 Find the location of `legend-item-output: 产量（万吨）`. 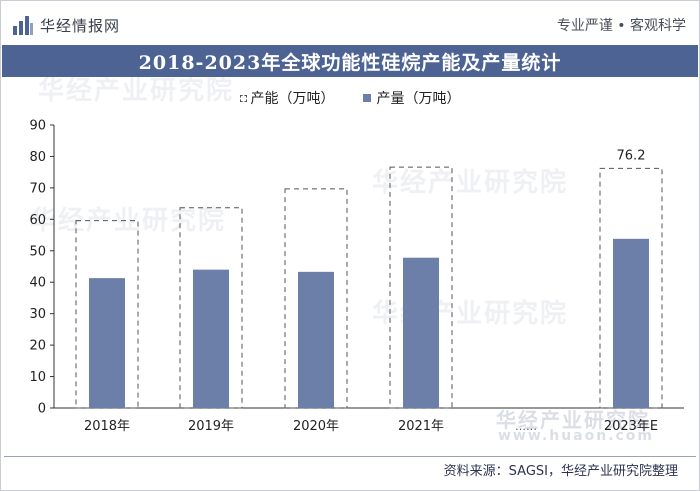

legend-item-output: 产量（万吨） is located at coordinates (411, 98).